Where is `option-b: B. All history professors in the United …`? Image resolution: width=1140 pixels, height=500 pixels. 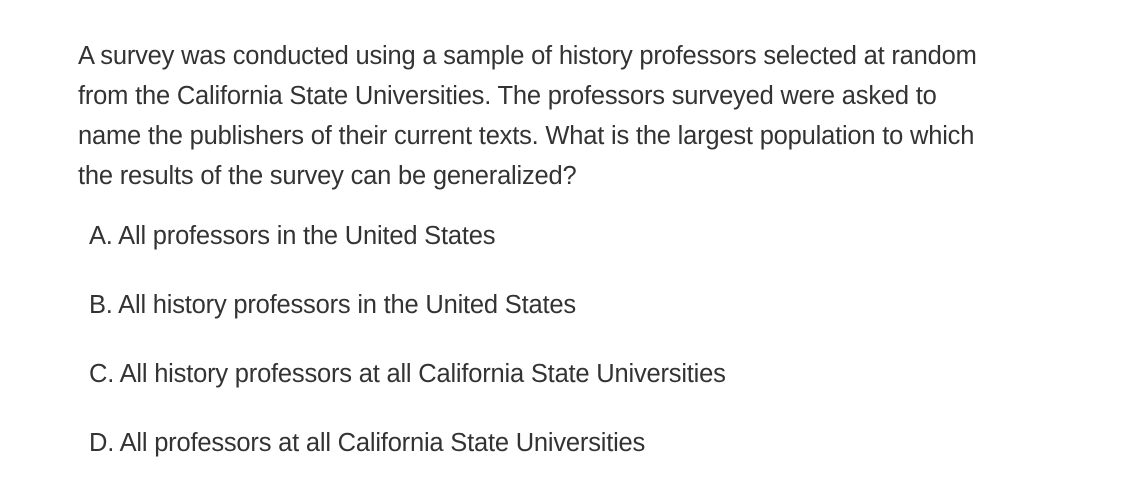
option-b: B. All history professors in the United … is located at coordinates (332, 305).